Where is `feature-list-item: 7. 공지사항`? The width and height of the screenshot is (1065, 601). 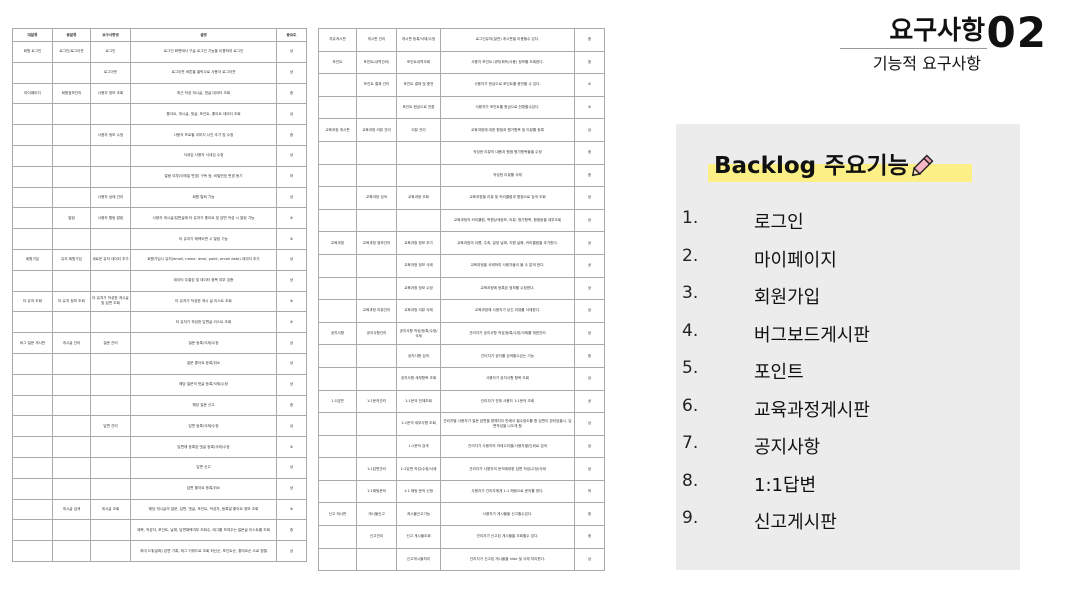 feature-list-item: 7. 공지사항 is located at coordinates (848, 452).